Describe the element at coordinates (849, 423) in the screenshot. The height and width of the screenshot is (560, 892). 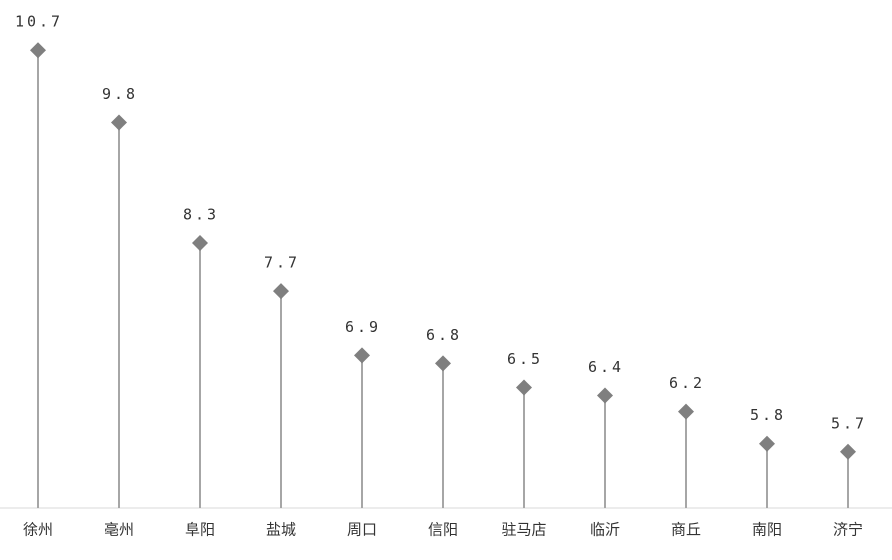
I see `value-label: 5.7` at that location.